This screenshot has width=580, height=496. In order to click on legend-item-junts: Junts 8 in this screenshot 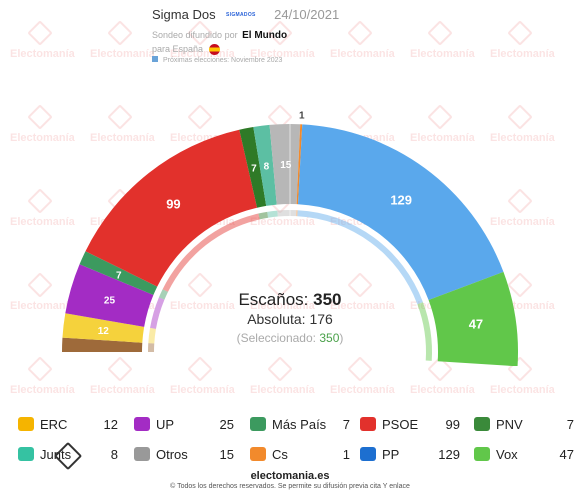, I will do `click(68, 455)`.